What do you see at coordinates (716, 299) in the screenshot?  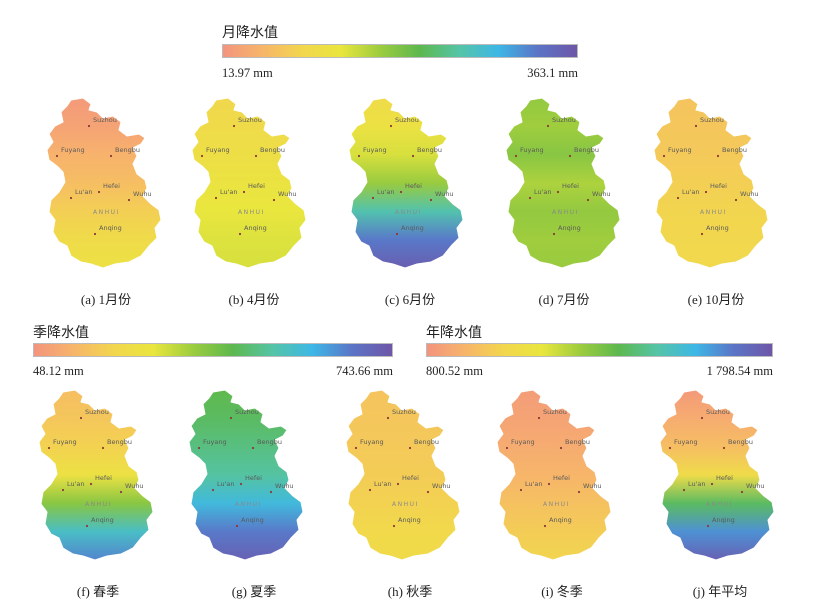 I see `map-caption: (e) 10月份` at bounding box center [716, 299].